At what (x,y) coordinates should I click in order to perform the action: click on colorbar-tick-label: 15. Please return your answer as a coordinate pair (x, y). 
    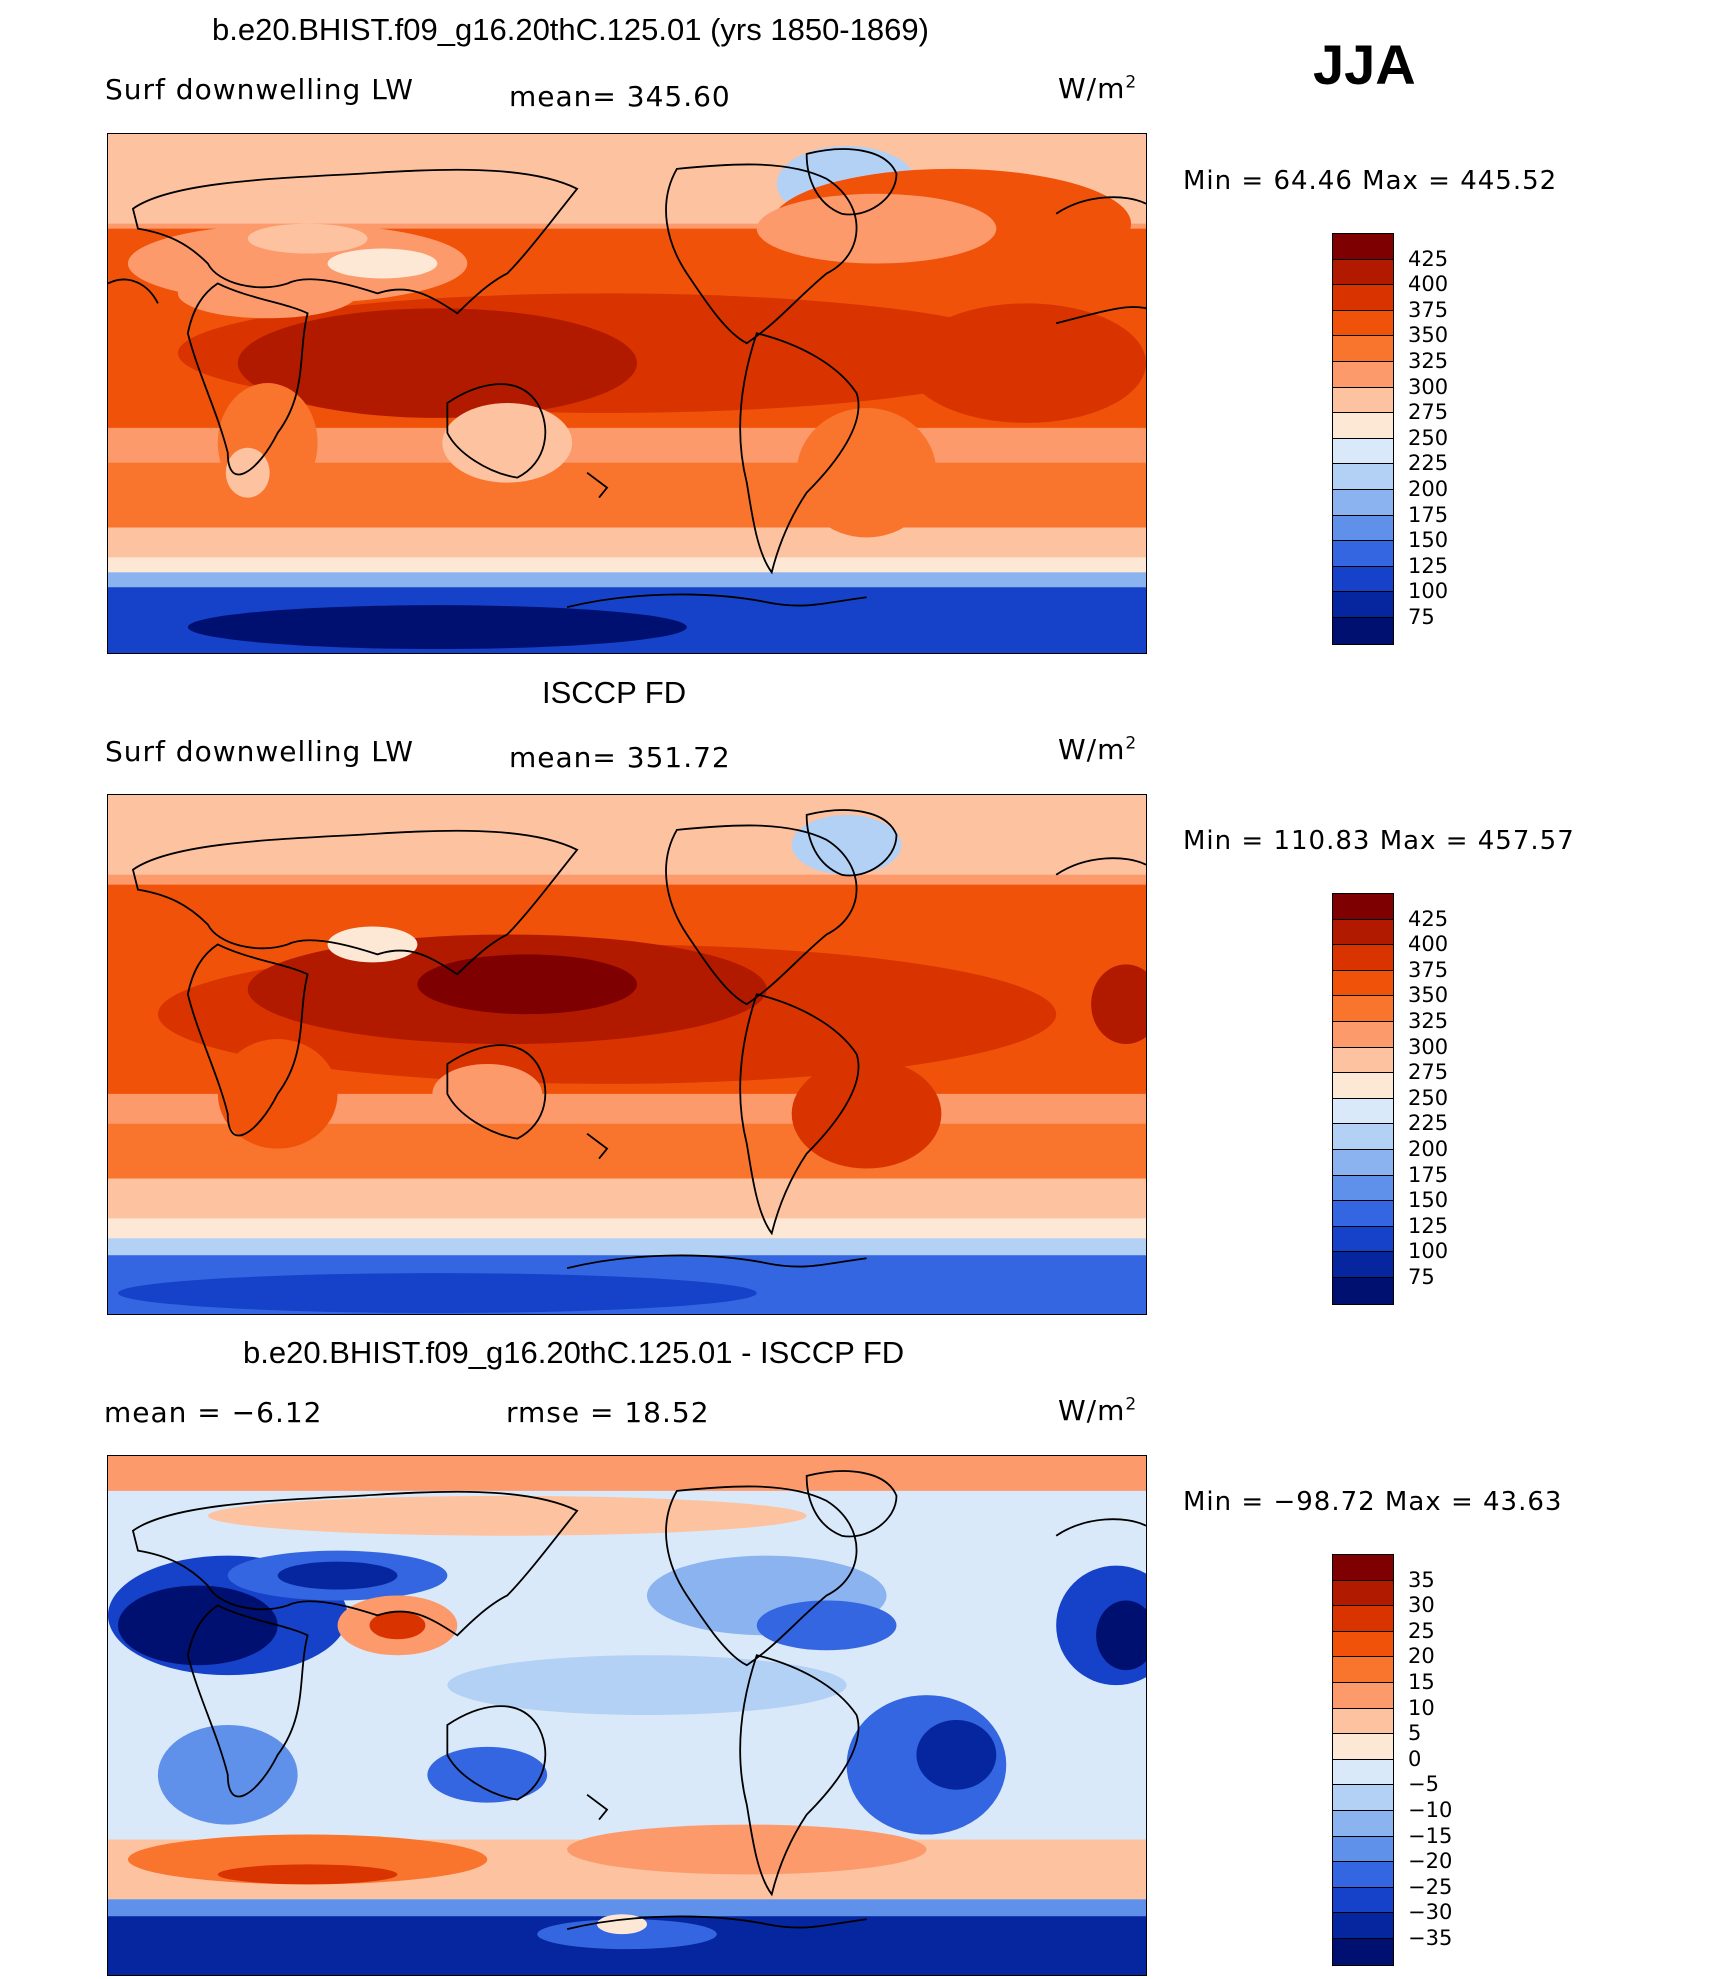
    Looking at the image, I should click on (1421, 1682).